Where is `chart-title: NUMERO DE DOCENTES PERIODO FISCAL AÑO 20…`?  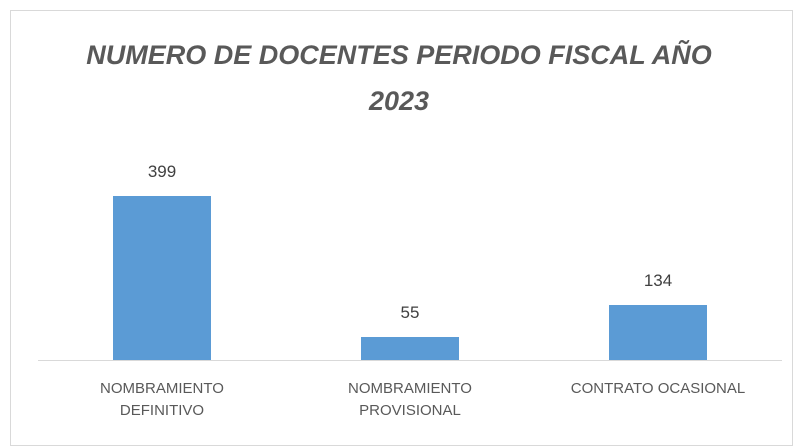
chart-title: NUMERO DE DOCENTES PERIODO FISCAL AÑO 20… is located at coordinates (399, 78).